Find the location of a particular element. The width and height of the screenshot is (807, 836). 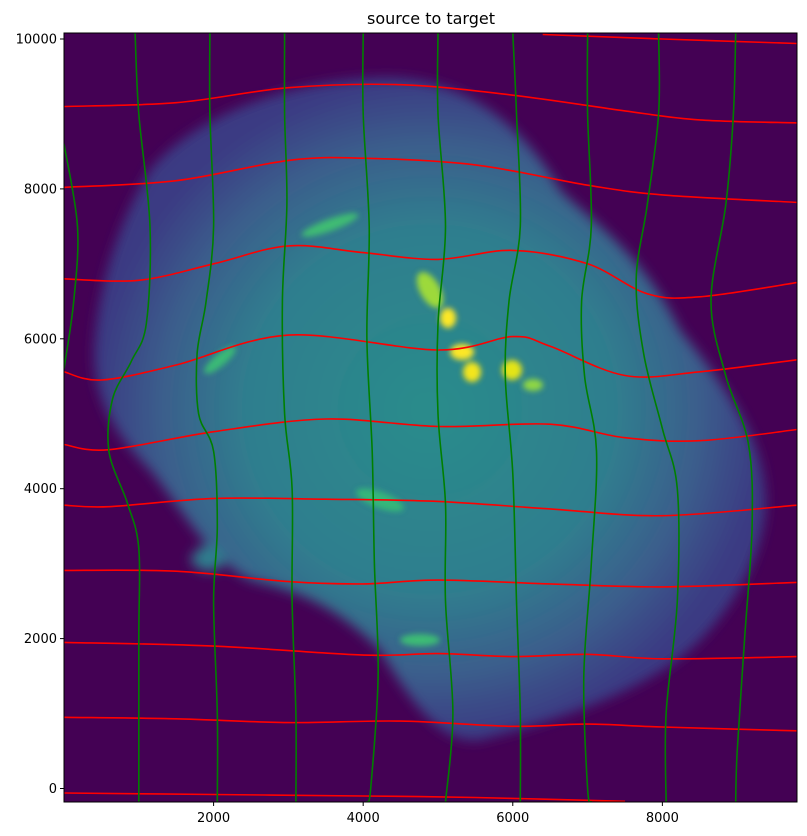

chart-title: source to target is located at coordinates (431, 18).